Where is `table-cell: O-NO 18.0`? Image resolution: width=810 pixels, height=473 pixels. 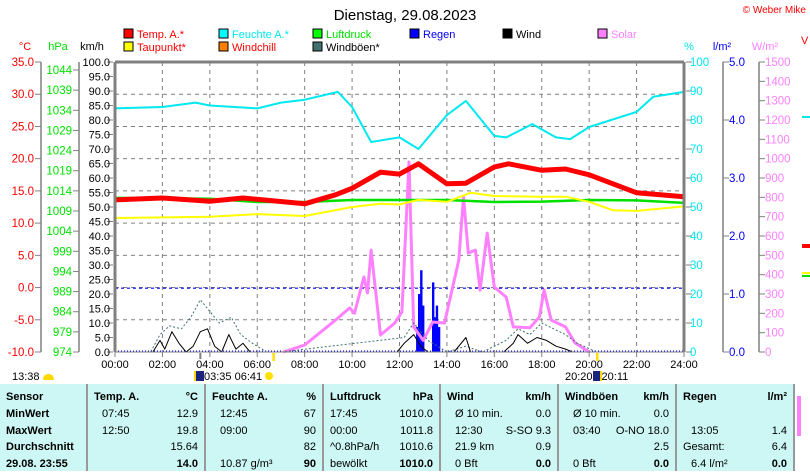
table-cell: O-NO 18.0 is located at coordinates (642, 430).